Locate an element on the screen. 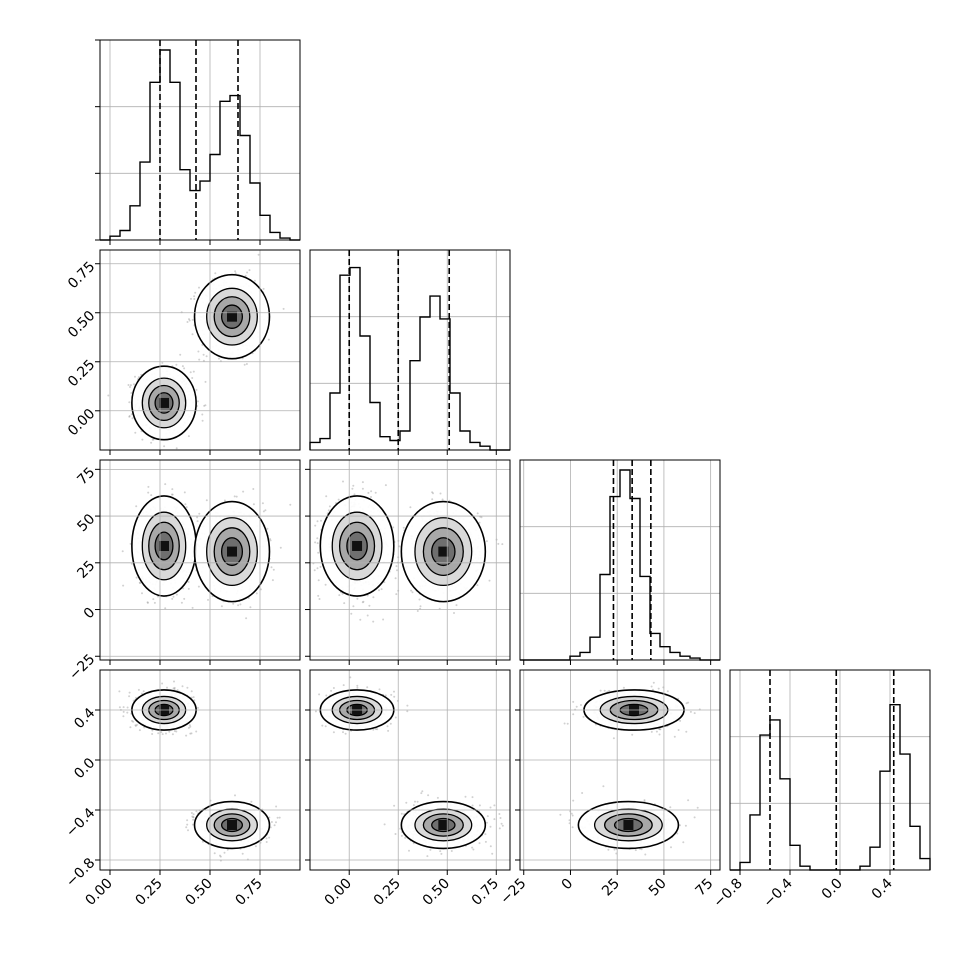 The image size is (970, 970). x-tick-label: 0.4 is located at coordinates (882, 888).